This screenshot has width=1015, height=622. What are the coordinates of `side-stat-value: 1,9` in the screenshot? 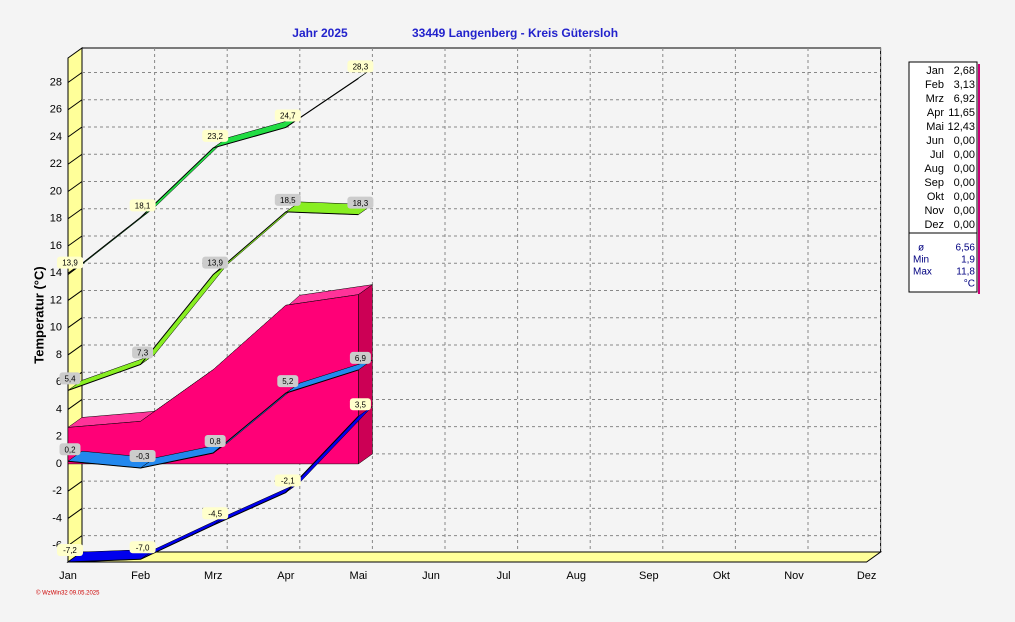 It's located at (968, 260).